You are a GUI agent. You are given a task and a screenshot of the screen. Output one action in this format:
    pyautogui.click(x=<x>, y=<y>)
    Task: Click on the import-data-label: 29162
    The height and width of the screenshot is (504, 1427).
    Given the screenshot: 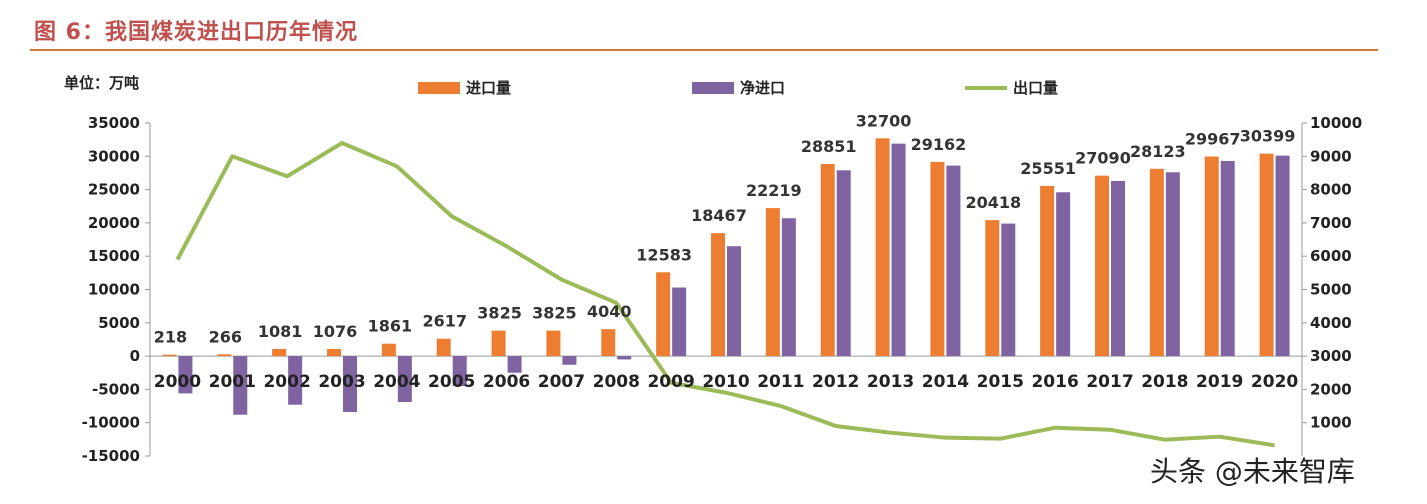 What is the action you would take?
    pyautogui.click(x=939, y=144)
    